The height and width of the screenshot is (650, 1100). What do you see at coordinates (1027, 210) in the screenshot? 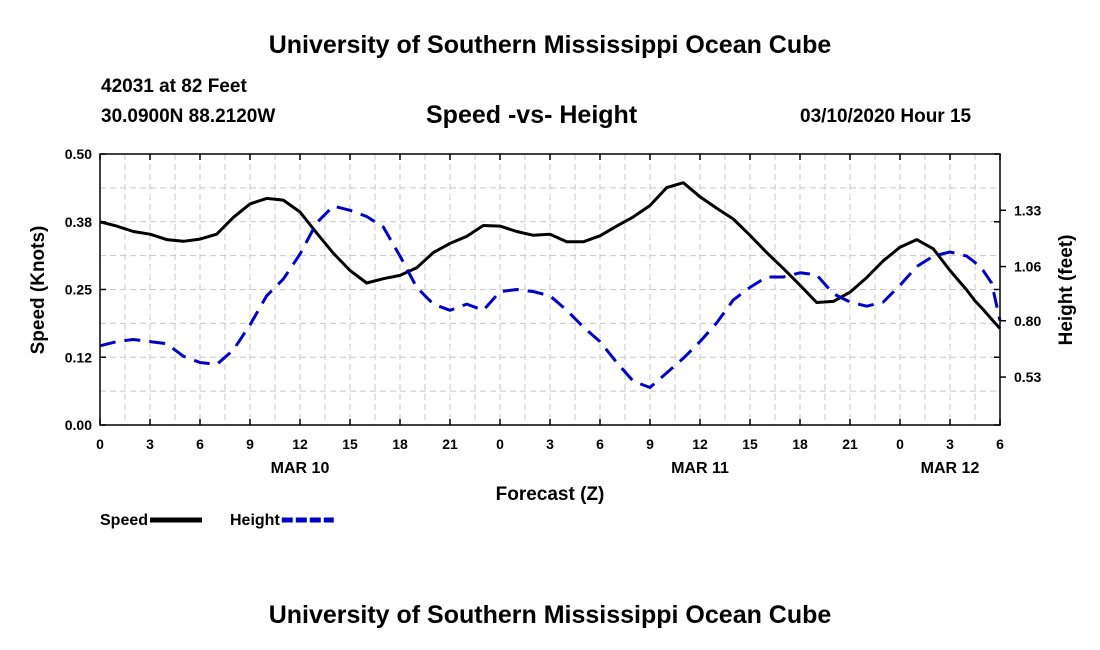
I see `y-right-tick-label: 1.33` at bounding box center [1027, 210].